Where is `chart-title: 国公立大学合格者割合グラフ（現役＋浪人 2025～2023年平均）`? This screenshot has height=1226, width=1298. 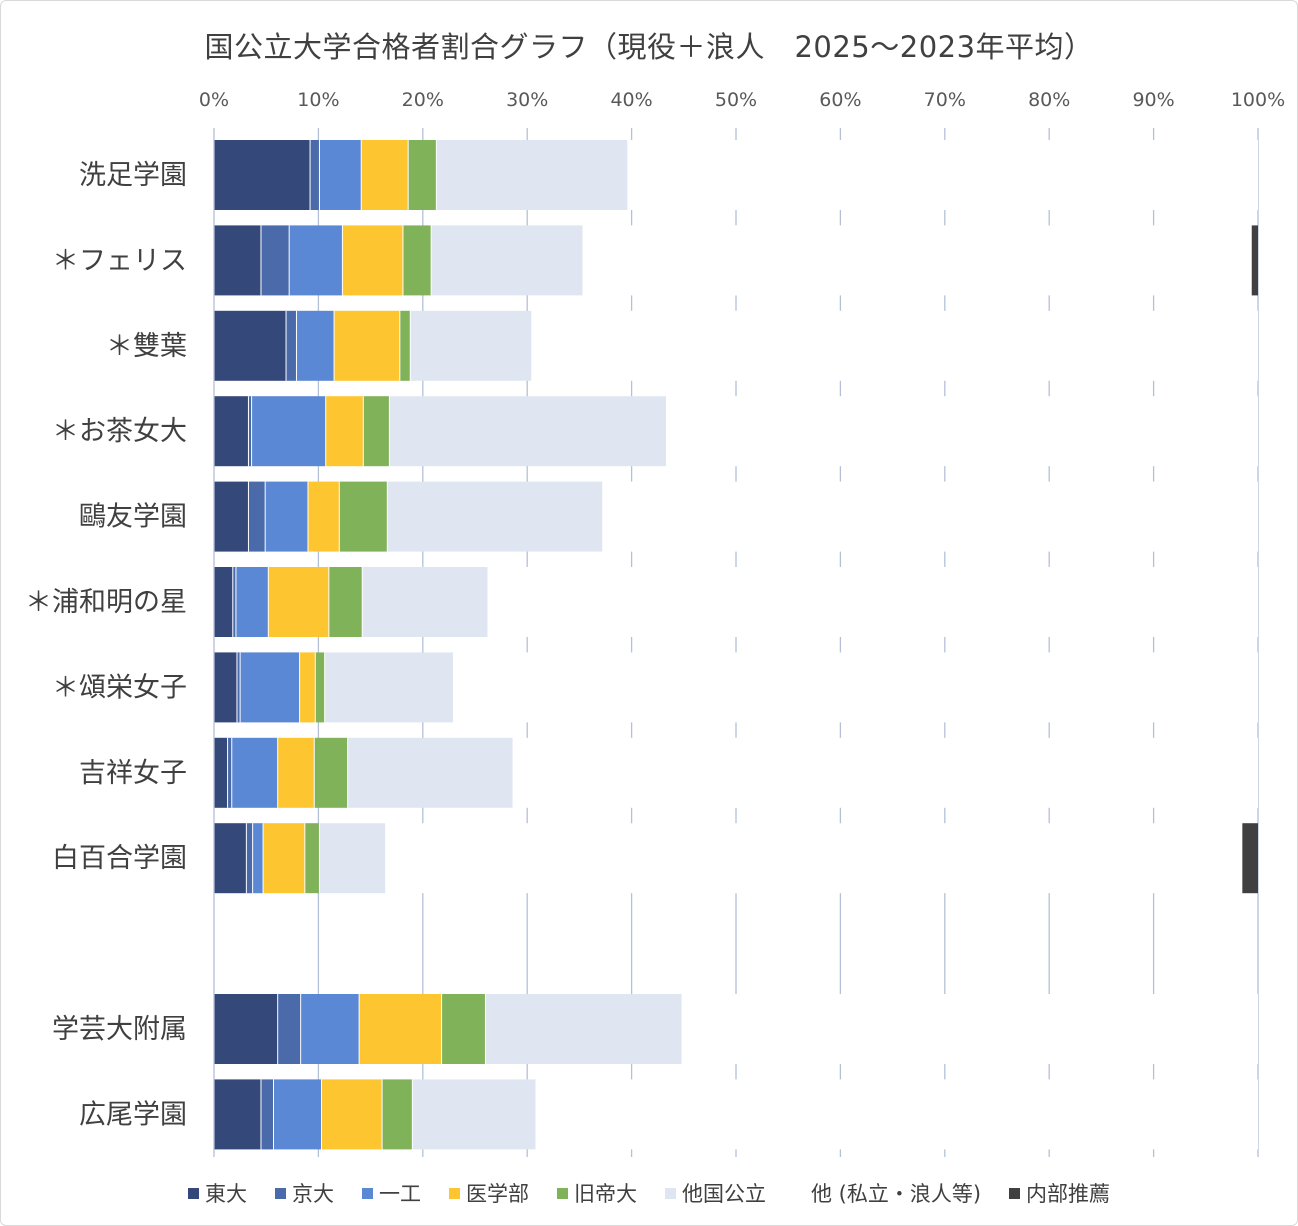
chart-title: 国公立大学合格者割合グラフ（現役＋浪人 2025～2023年平均） is located at coordinates (649, 47).